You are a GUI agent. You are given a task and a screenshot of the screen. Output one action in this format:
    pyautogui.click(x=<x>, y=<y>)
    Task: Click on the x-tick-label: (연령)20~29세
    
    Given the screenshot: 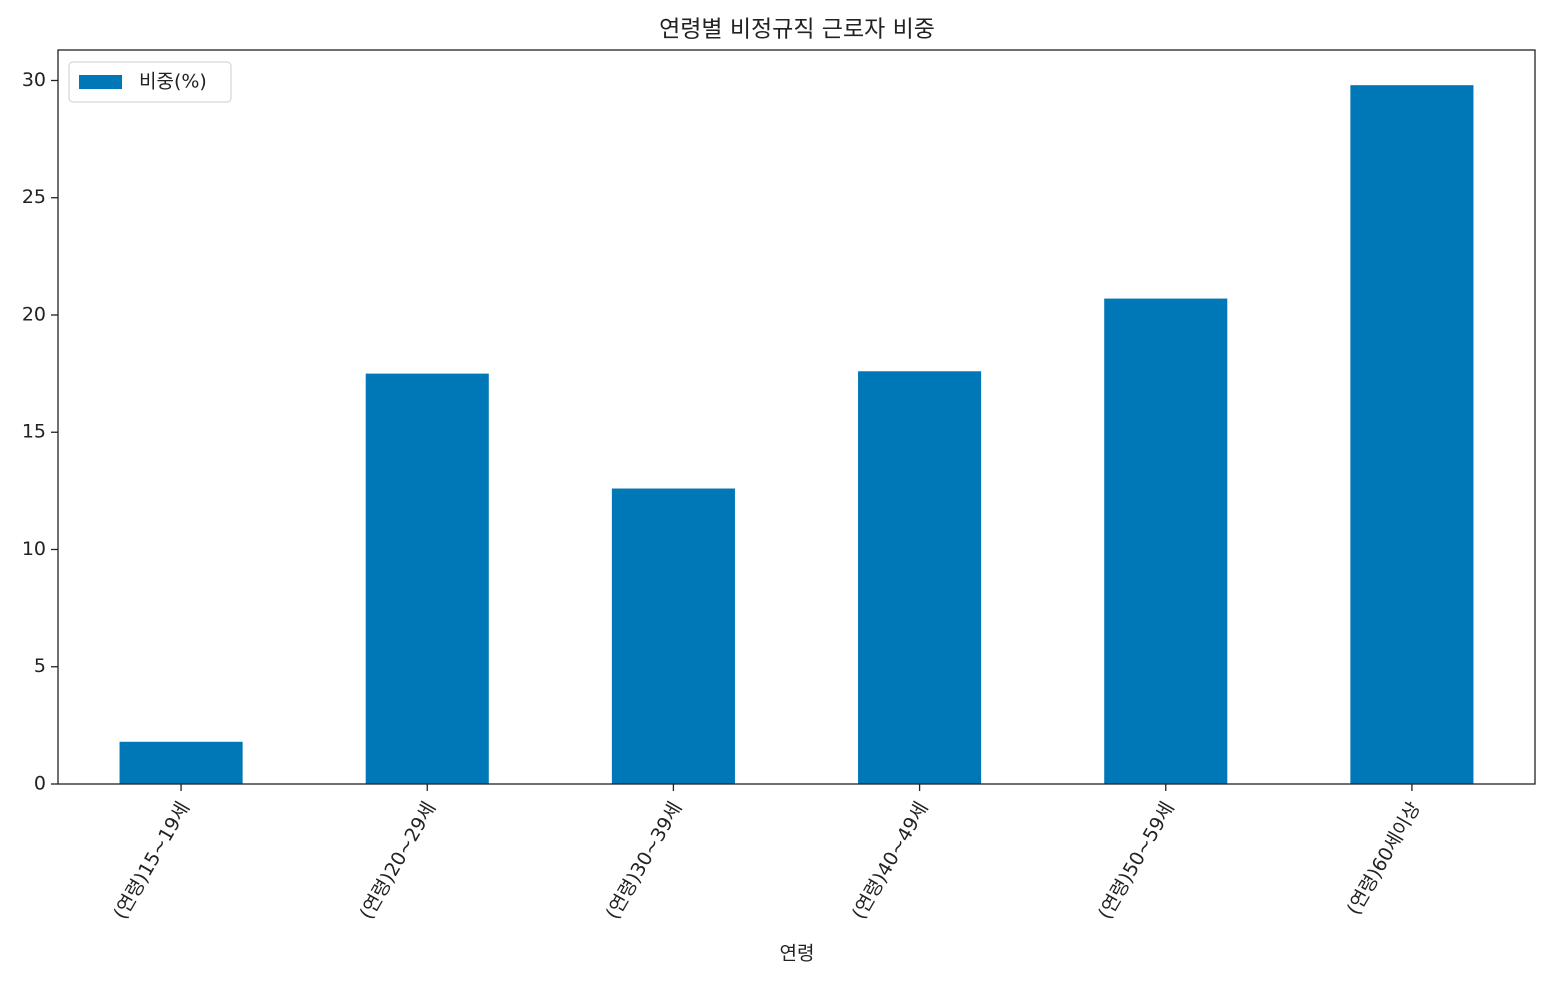 What is the action you would take?
    pyautogui.click(x=398, y=860)
    